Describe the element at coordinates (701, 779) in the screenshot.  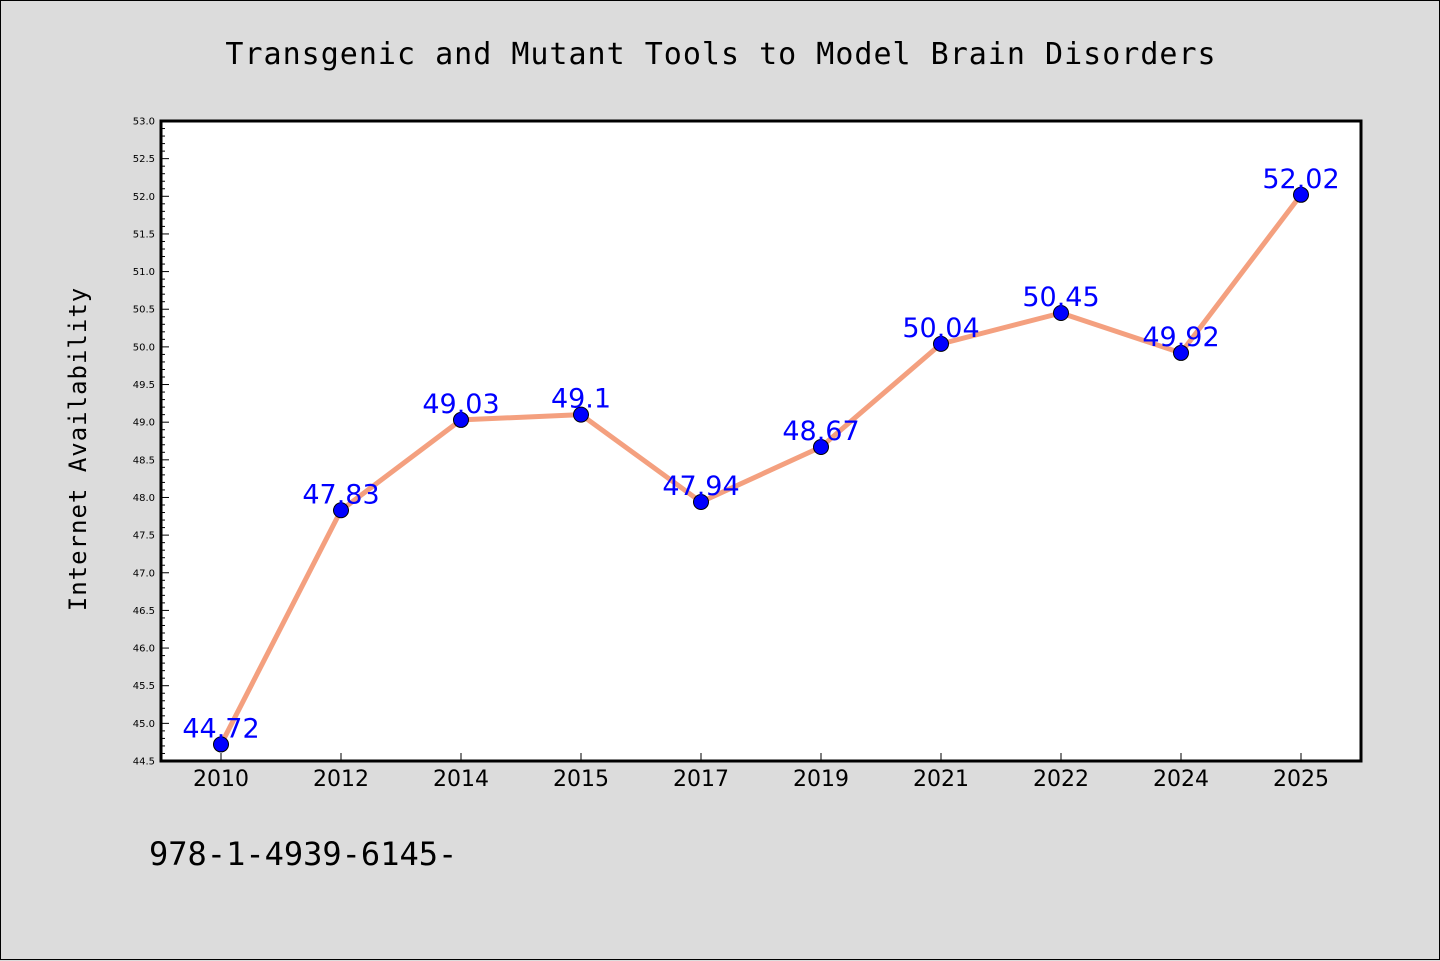
I see `x-tick-label: 2017` at that location.